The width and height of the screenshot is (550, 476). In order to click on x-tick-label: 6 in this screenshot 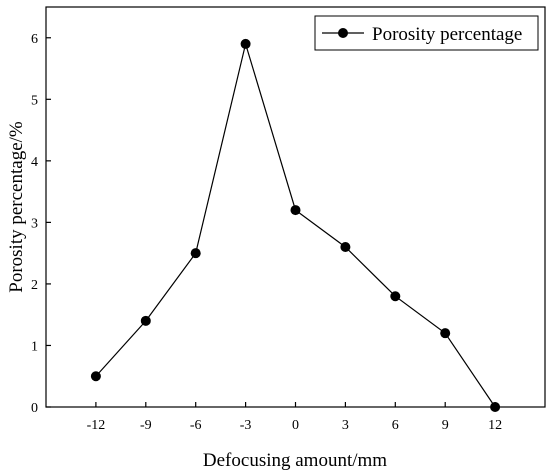, I will do `click(395, 425)`.